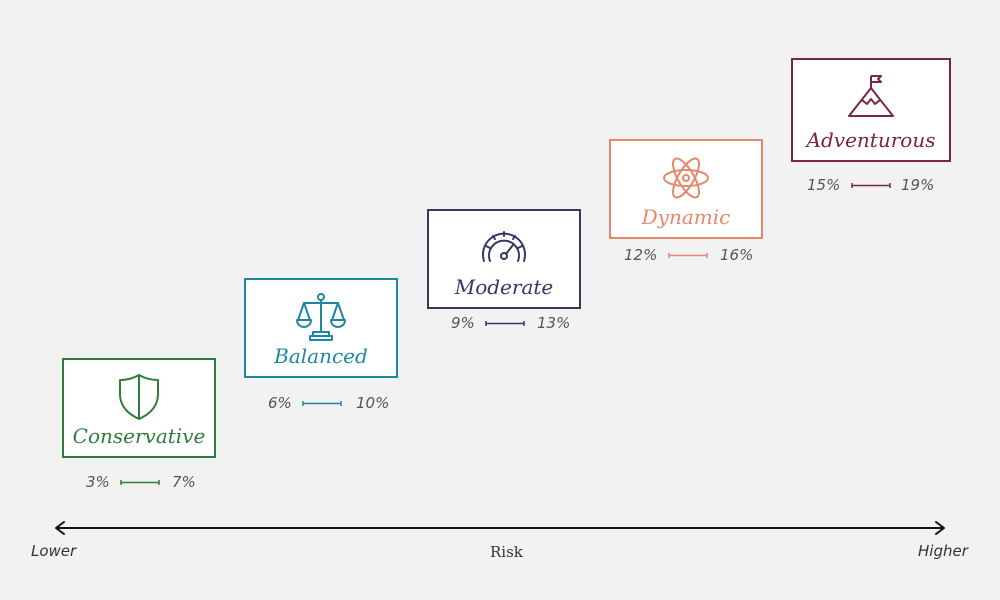 The height and width of the screenshot is (600, 1000). I want to click on profile-card-dynamic: Dynamic, so click(686, 189).